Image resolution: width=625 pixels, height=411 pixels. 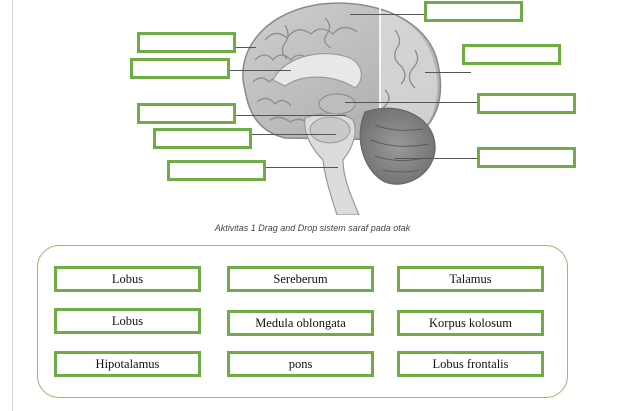 I want to click on answer-option: Hipotalamus, so click(x=127, y=364).